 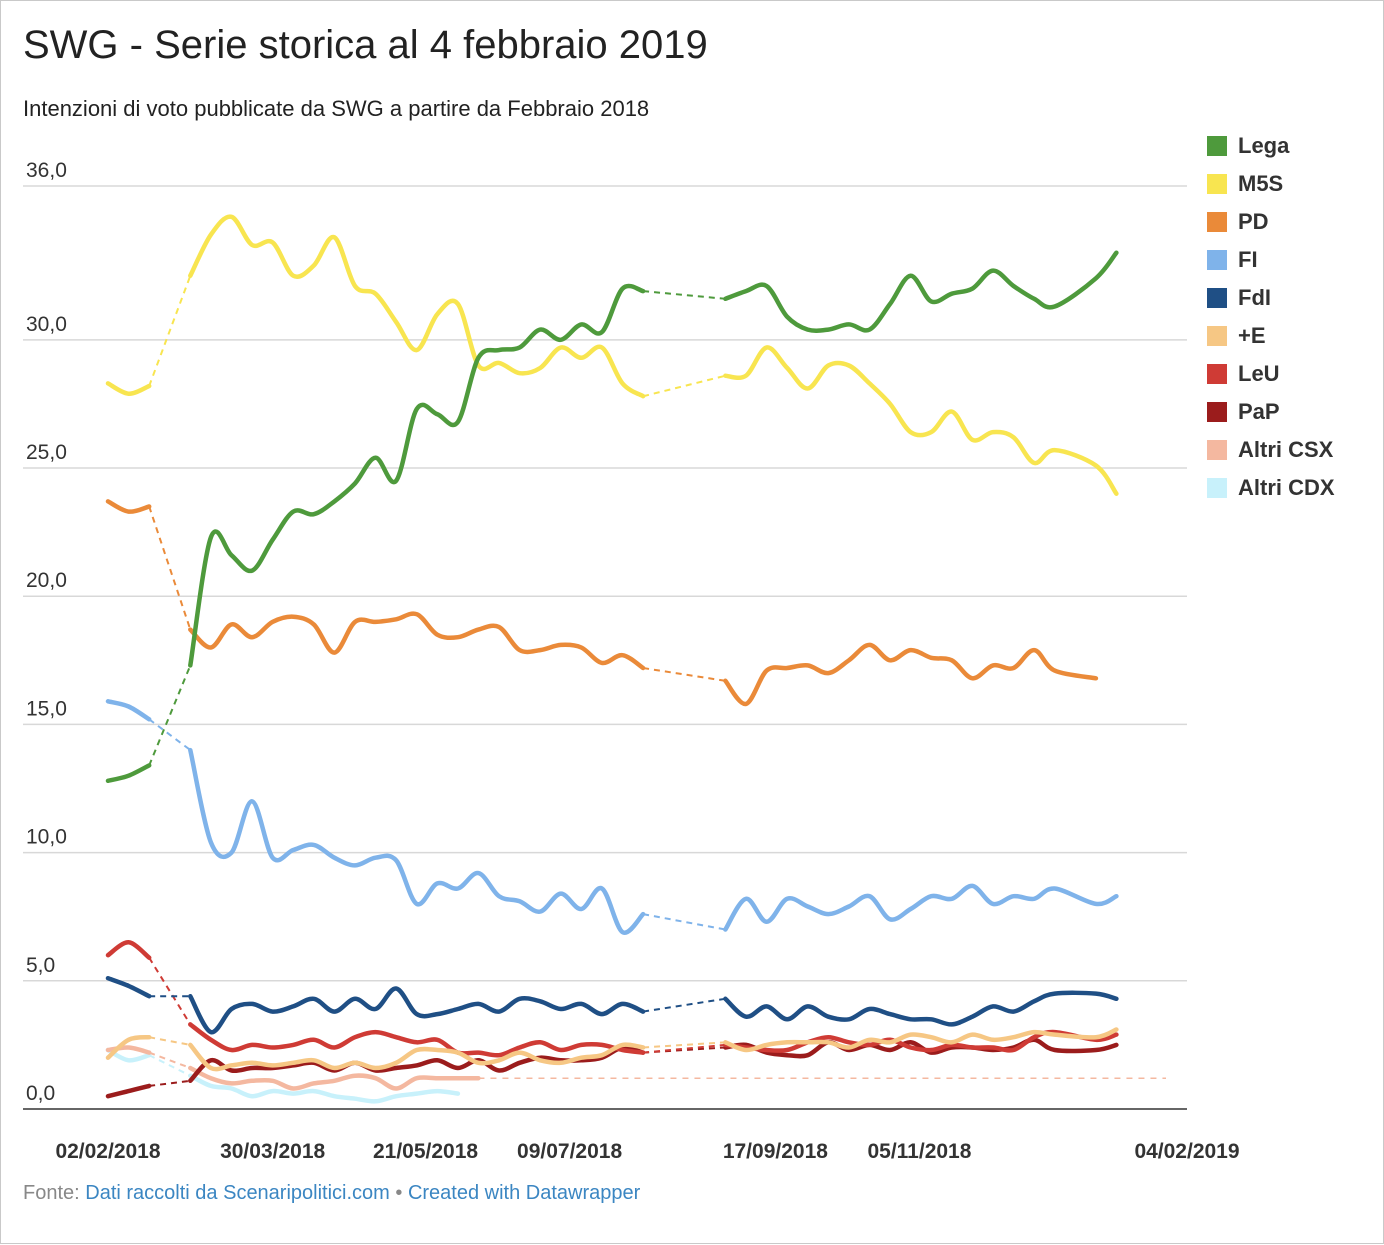 I want to click on legend-item-altri-csx: Altri CSX, so click(x=1271, y=450).